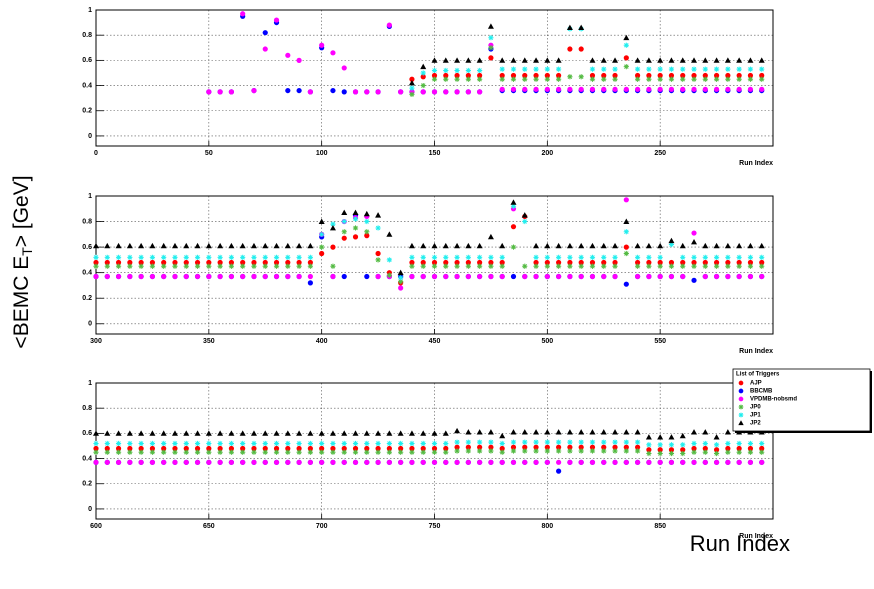 The image size is (874, 589). What do you see at coordinates (741, 423) in the screenshot?
I see `legend-marker` at bounding box center [741, 423].